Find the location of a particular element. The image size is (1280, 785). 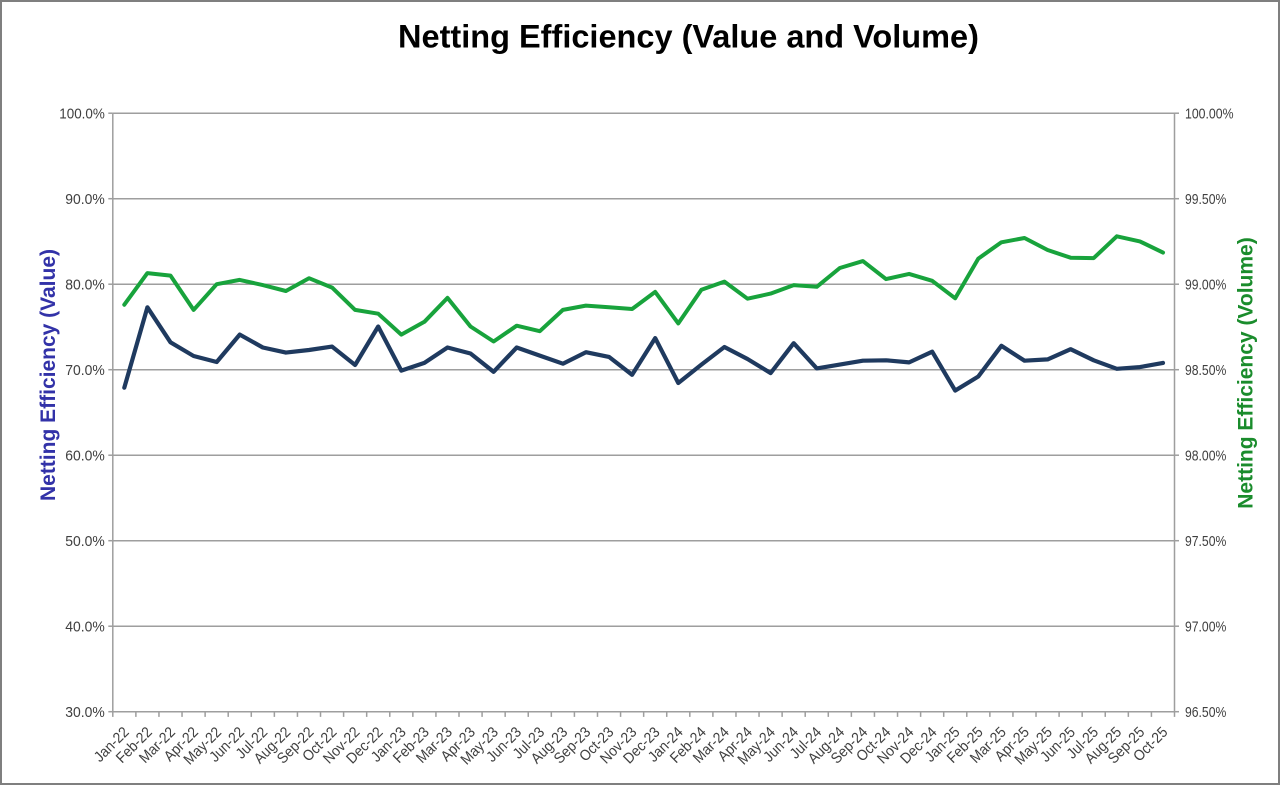

svg-text: 97.00% is located at coordinates (1205, 627).